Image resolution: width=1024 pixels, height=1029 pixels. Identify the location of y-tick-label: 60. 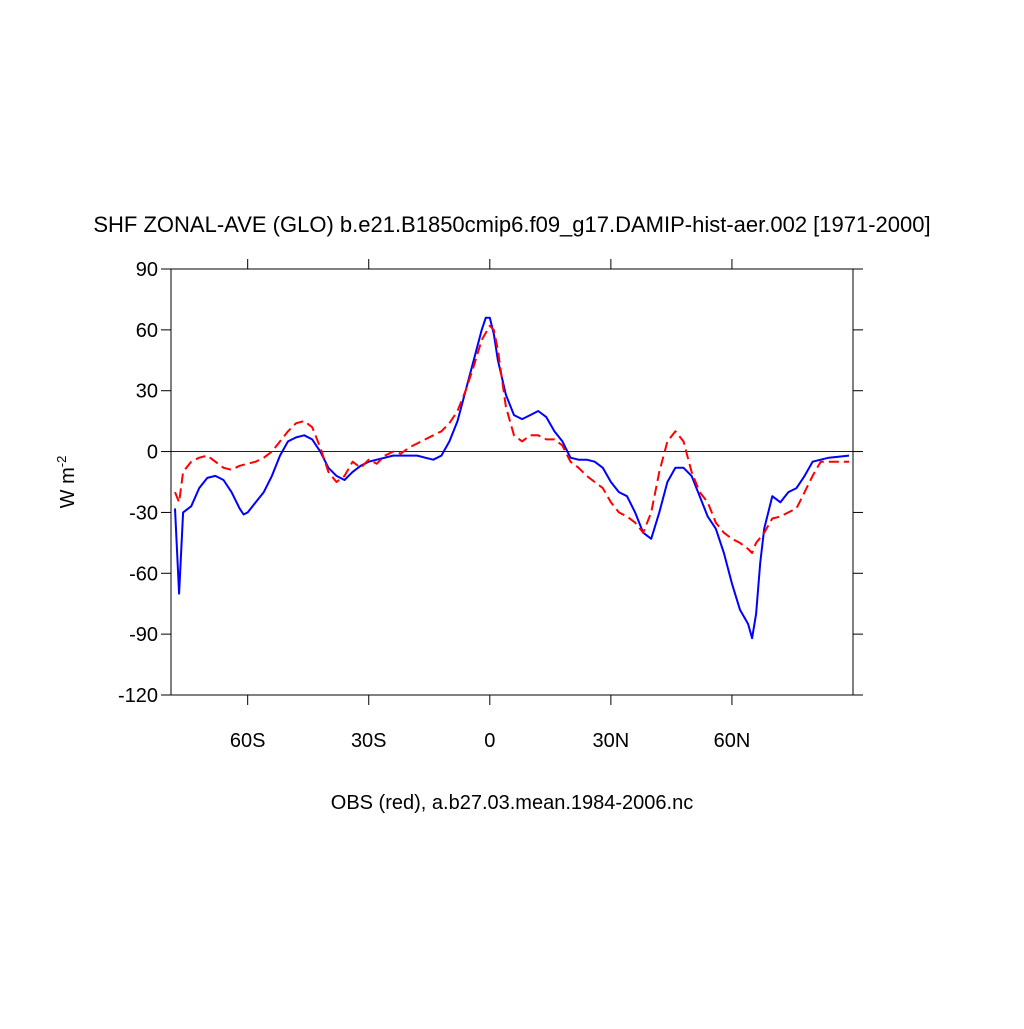
(147, 331).